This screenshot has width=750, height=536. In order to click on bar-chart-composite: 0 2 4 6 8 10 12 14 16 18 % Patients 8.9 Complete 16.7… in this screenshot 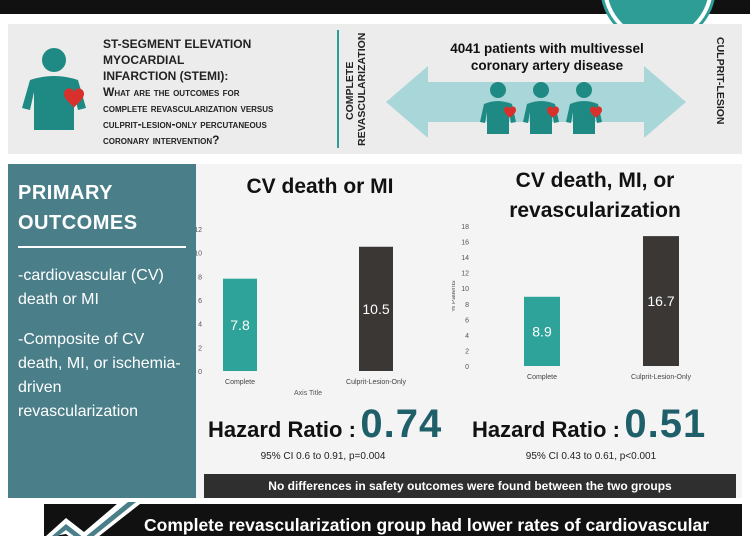, I will do `click(571, 302)`.